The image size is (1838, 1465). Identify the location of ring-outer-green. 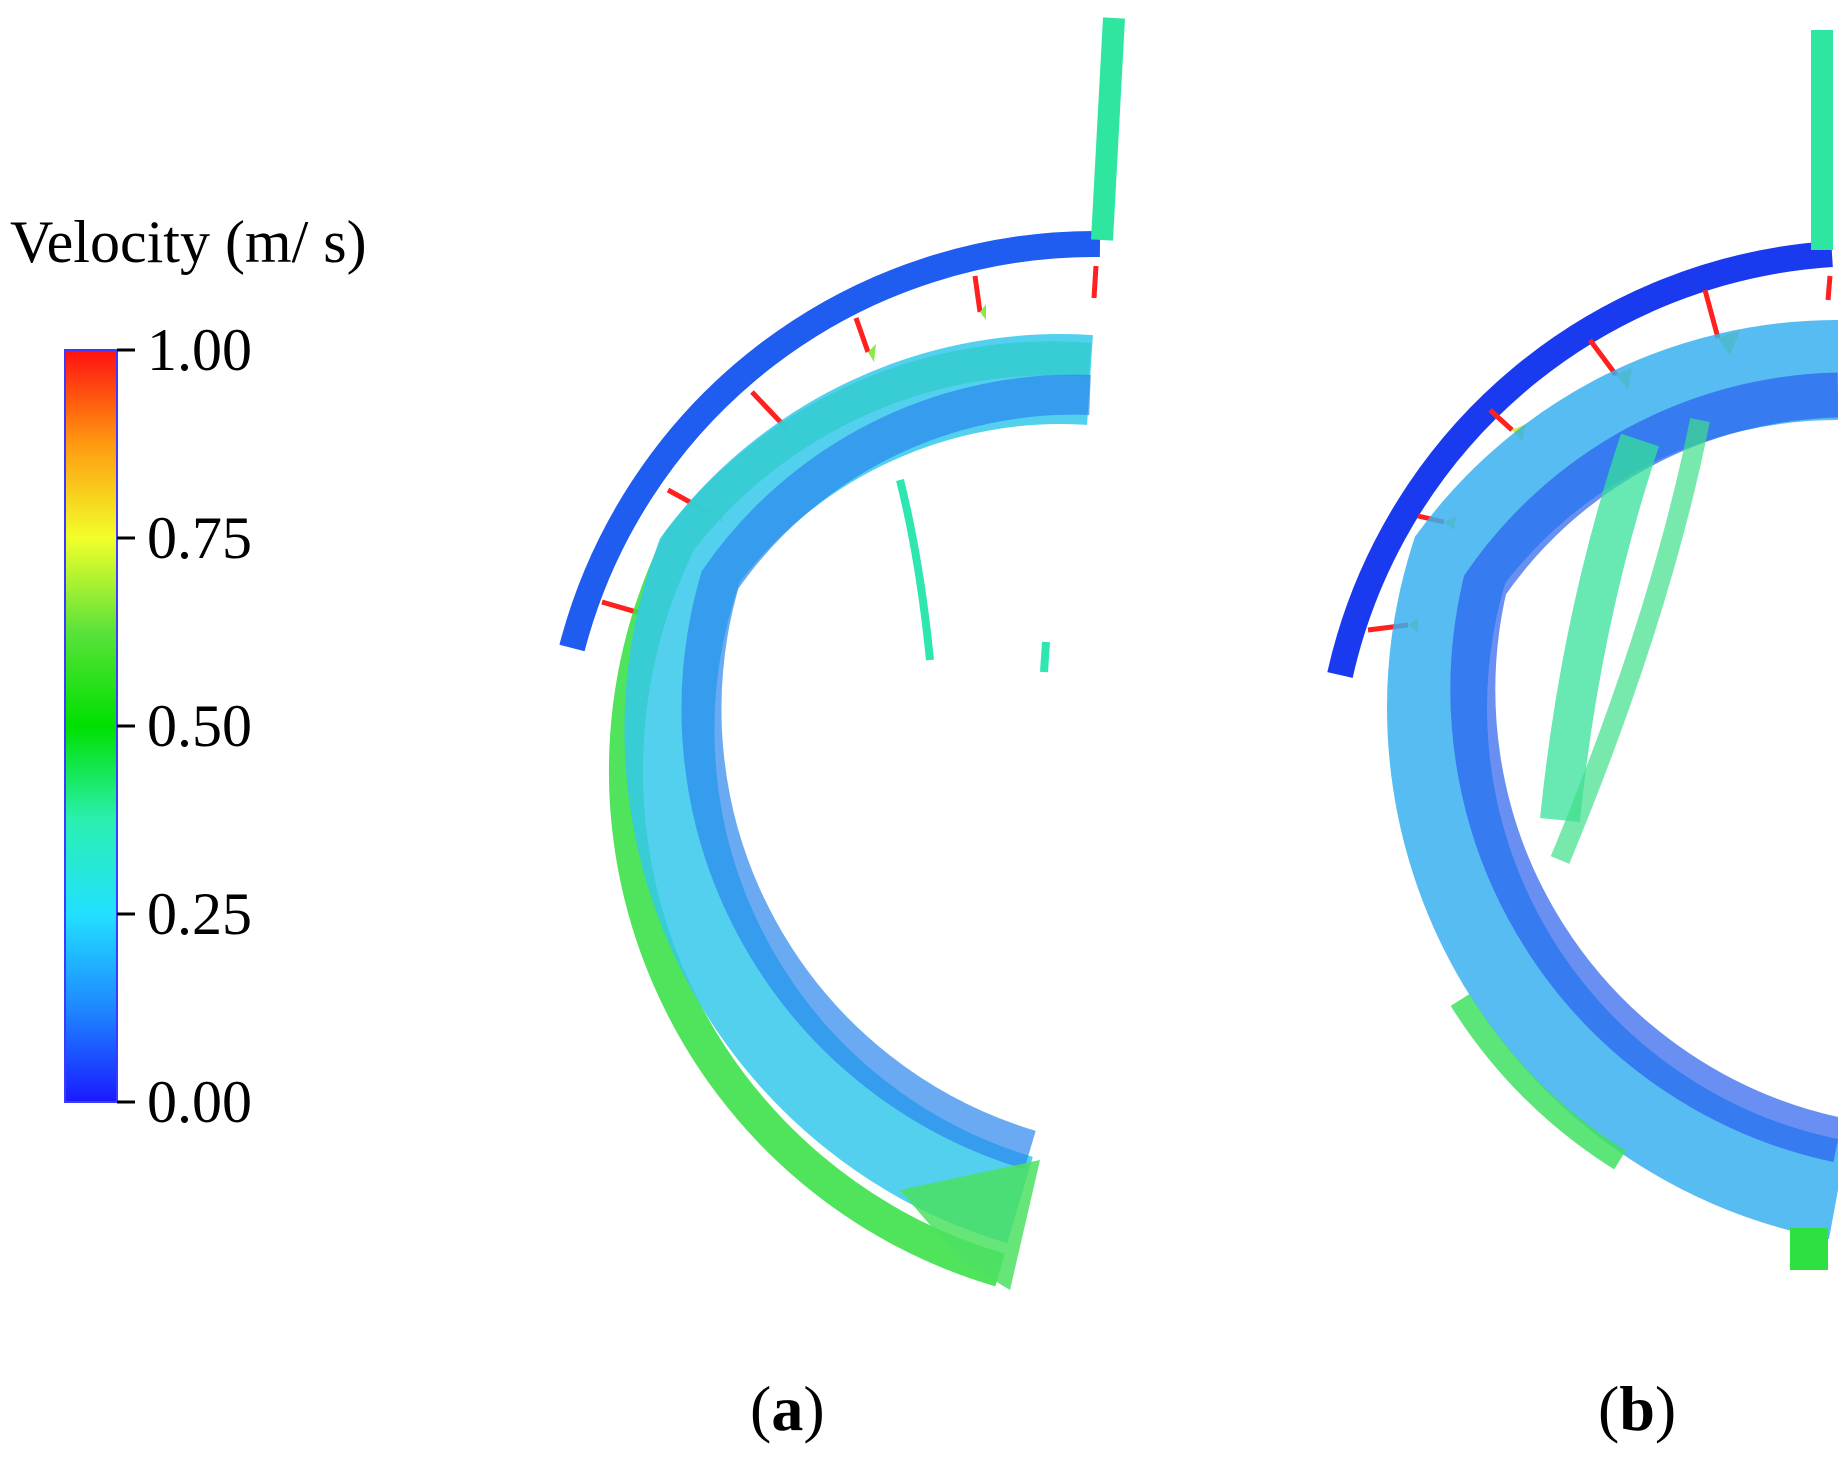
(1538, 1082).